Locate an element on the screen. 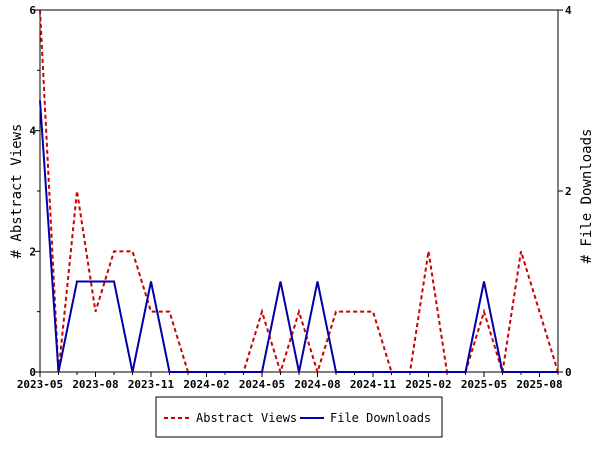 This screenshot has width=600, height=450. y-axis-left-title: # Abstract Views is located at coordinates (17, 191).